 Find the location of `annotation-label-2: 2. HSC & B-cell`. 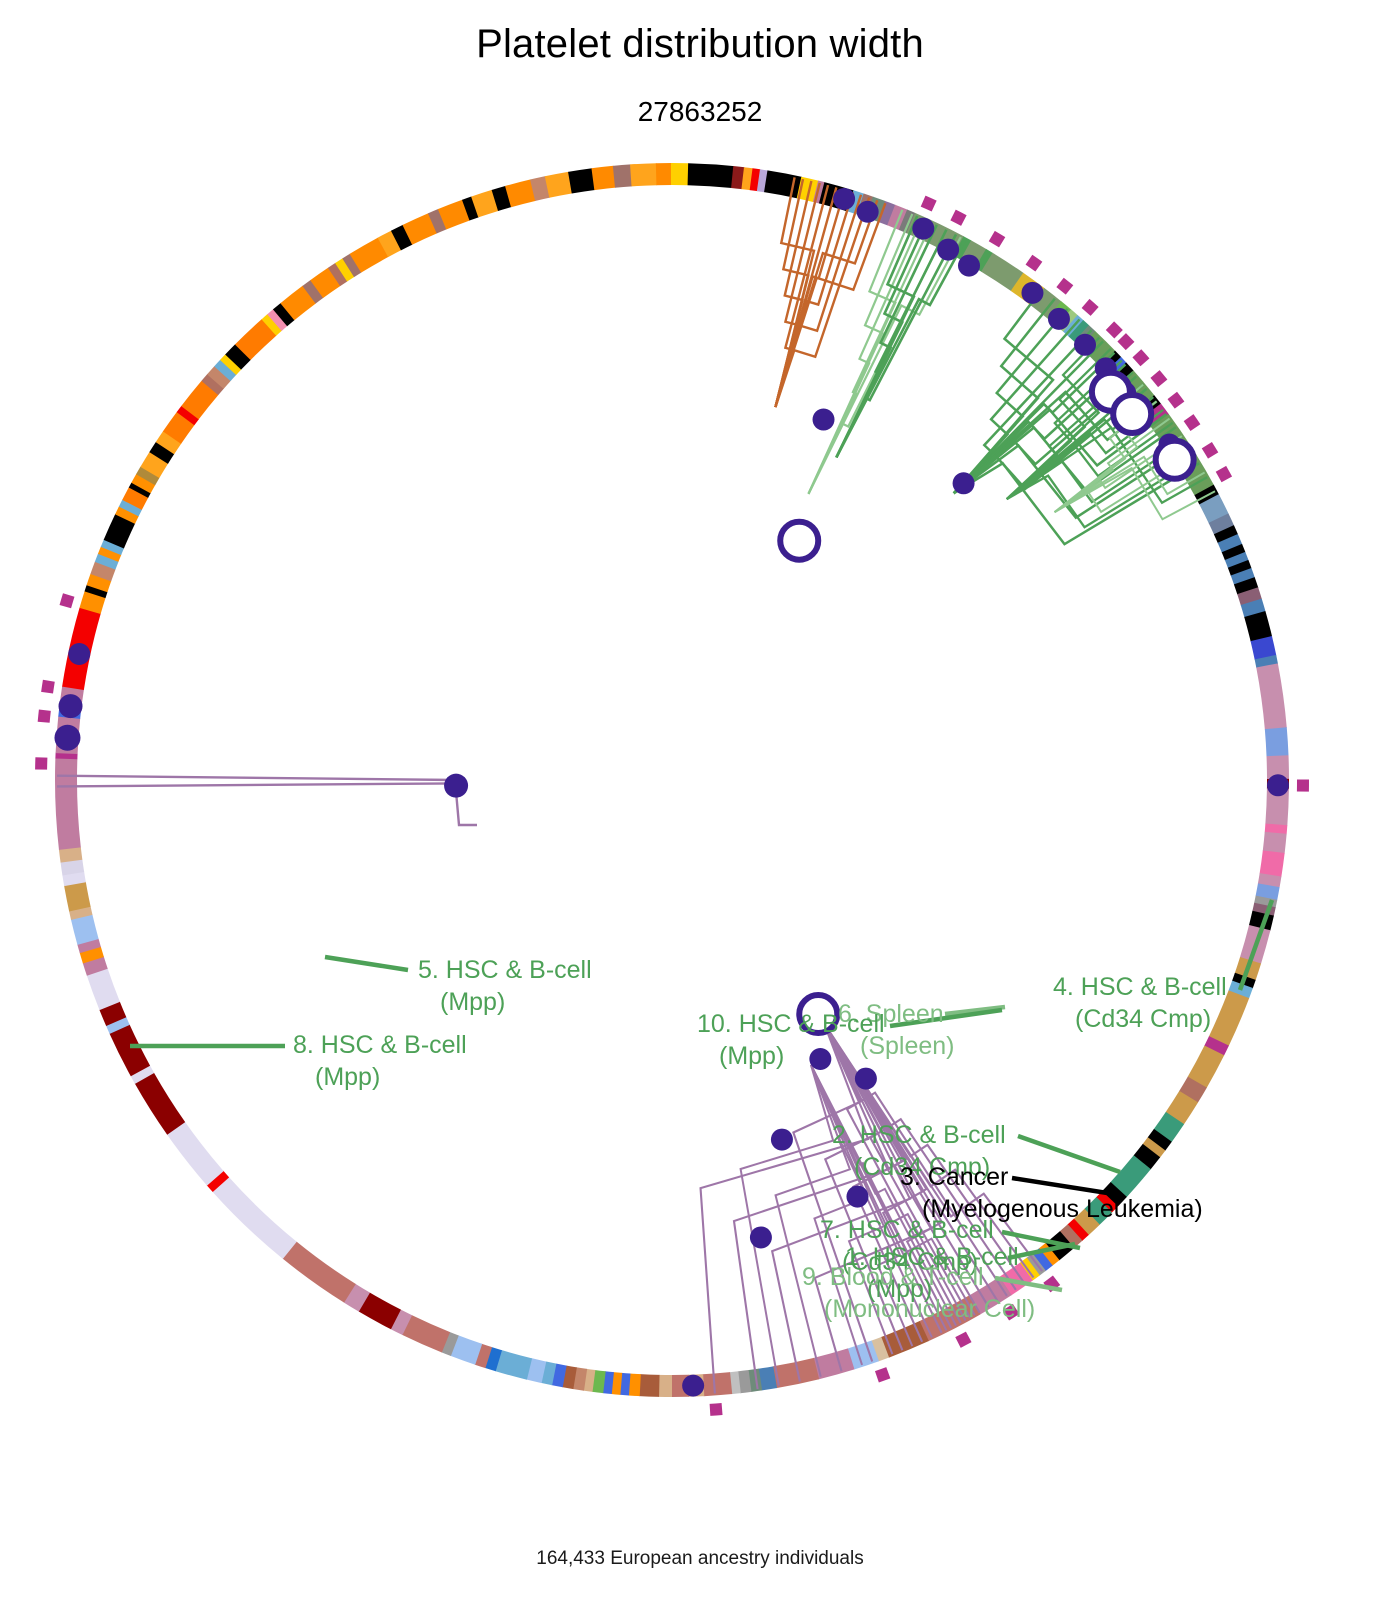

annotation-label-2: 2. HSC & B-cell is located at coordinates (919, 1135).